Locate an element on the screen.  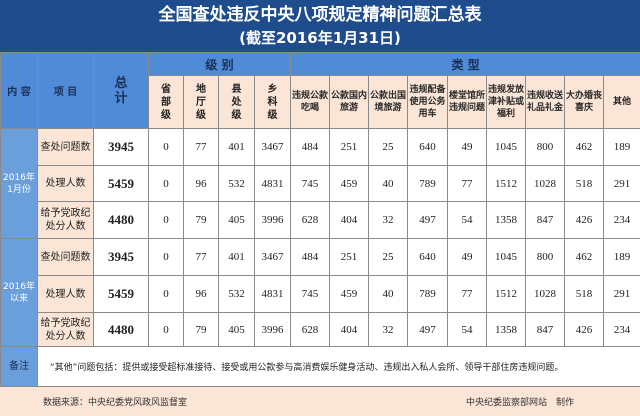
title-banner: 全国查处违反中央八项规定精神问题汇总表 (截至2016年1月31日) is located at coordinates (320, 26).